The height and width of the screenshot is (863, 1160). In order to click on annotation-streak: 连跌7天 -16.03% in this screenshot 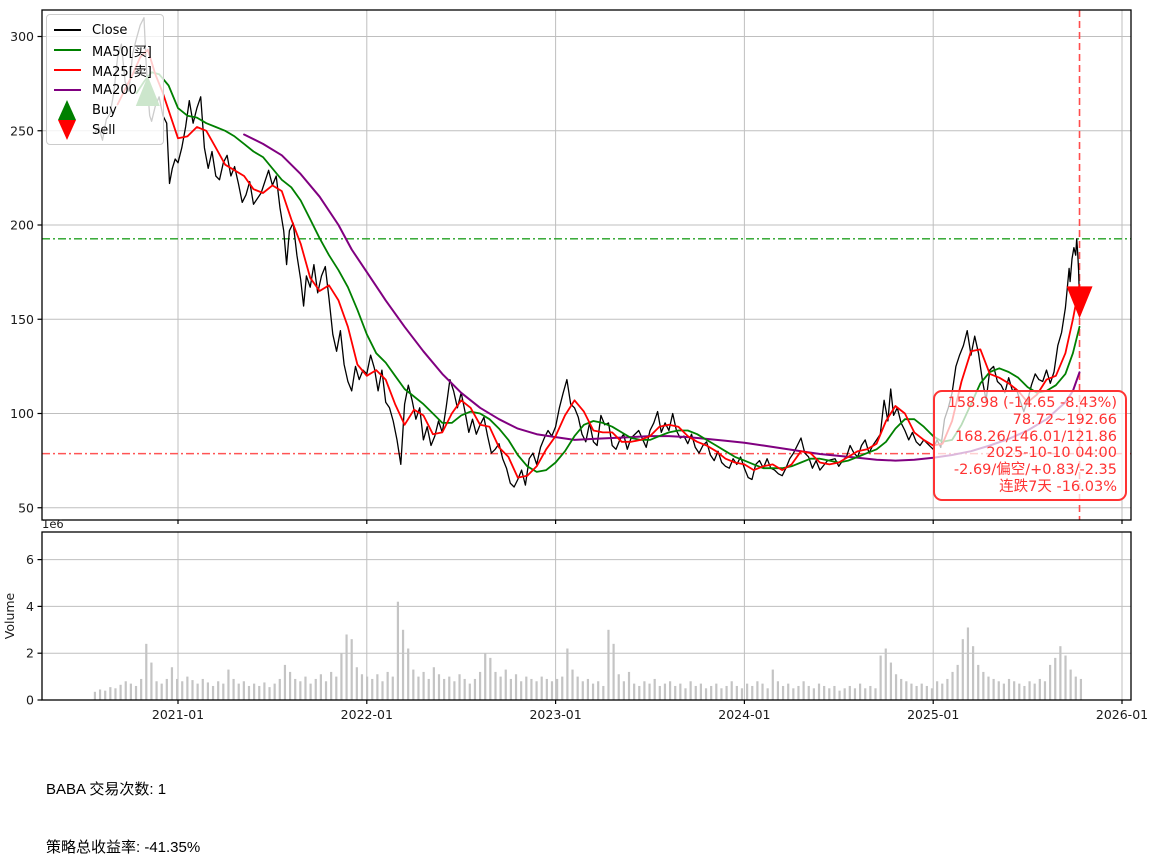, I will do `click(1058, 486)`.